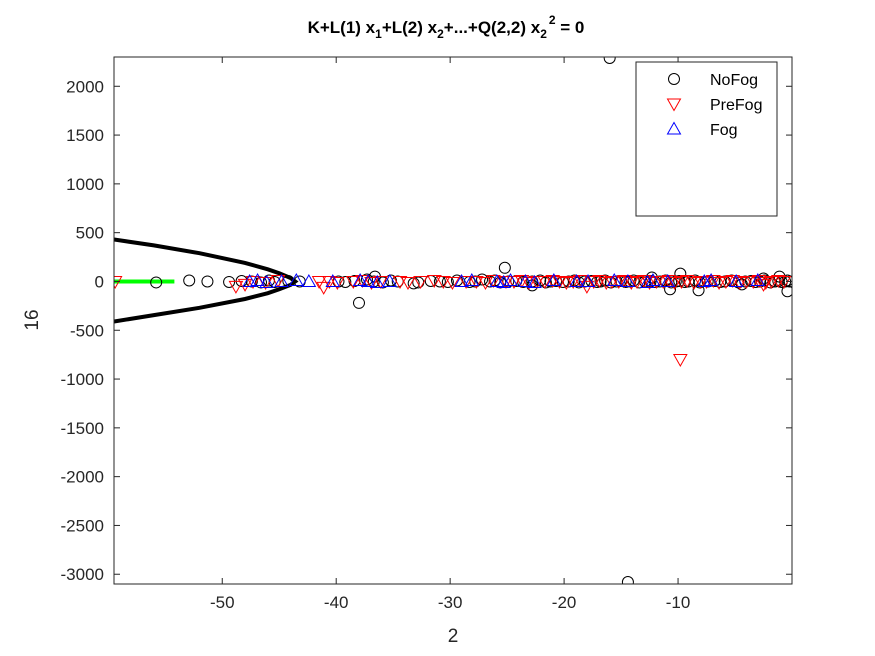  What do you see at coordinates (734, 80) in the screenshot?
I see `legend-label-nofog: NoFog` at bounding box center [734, 80].